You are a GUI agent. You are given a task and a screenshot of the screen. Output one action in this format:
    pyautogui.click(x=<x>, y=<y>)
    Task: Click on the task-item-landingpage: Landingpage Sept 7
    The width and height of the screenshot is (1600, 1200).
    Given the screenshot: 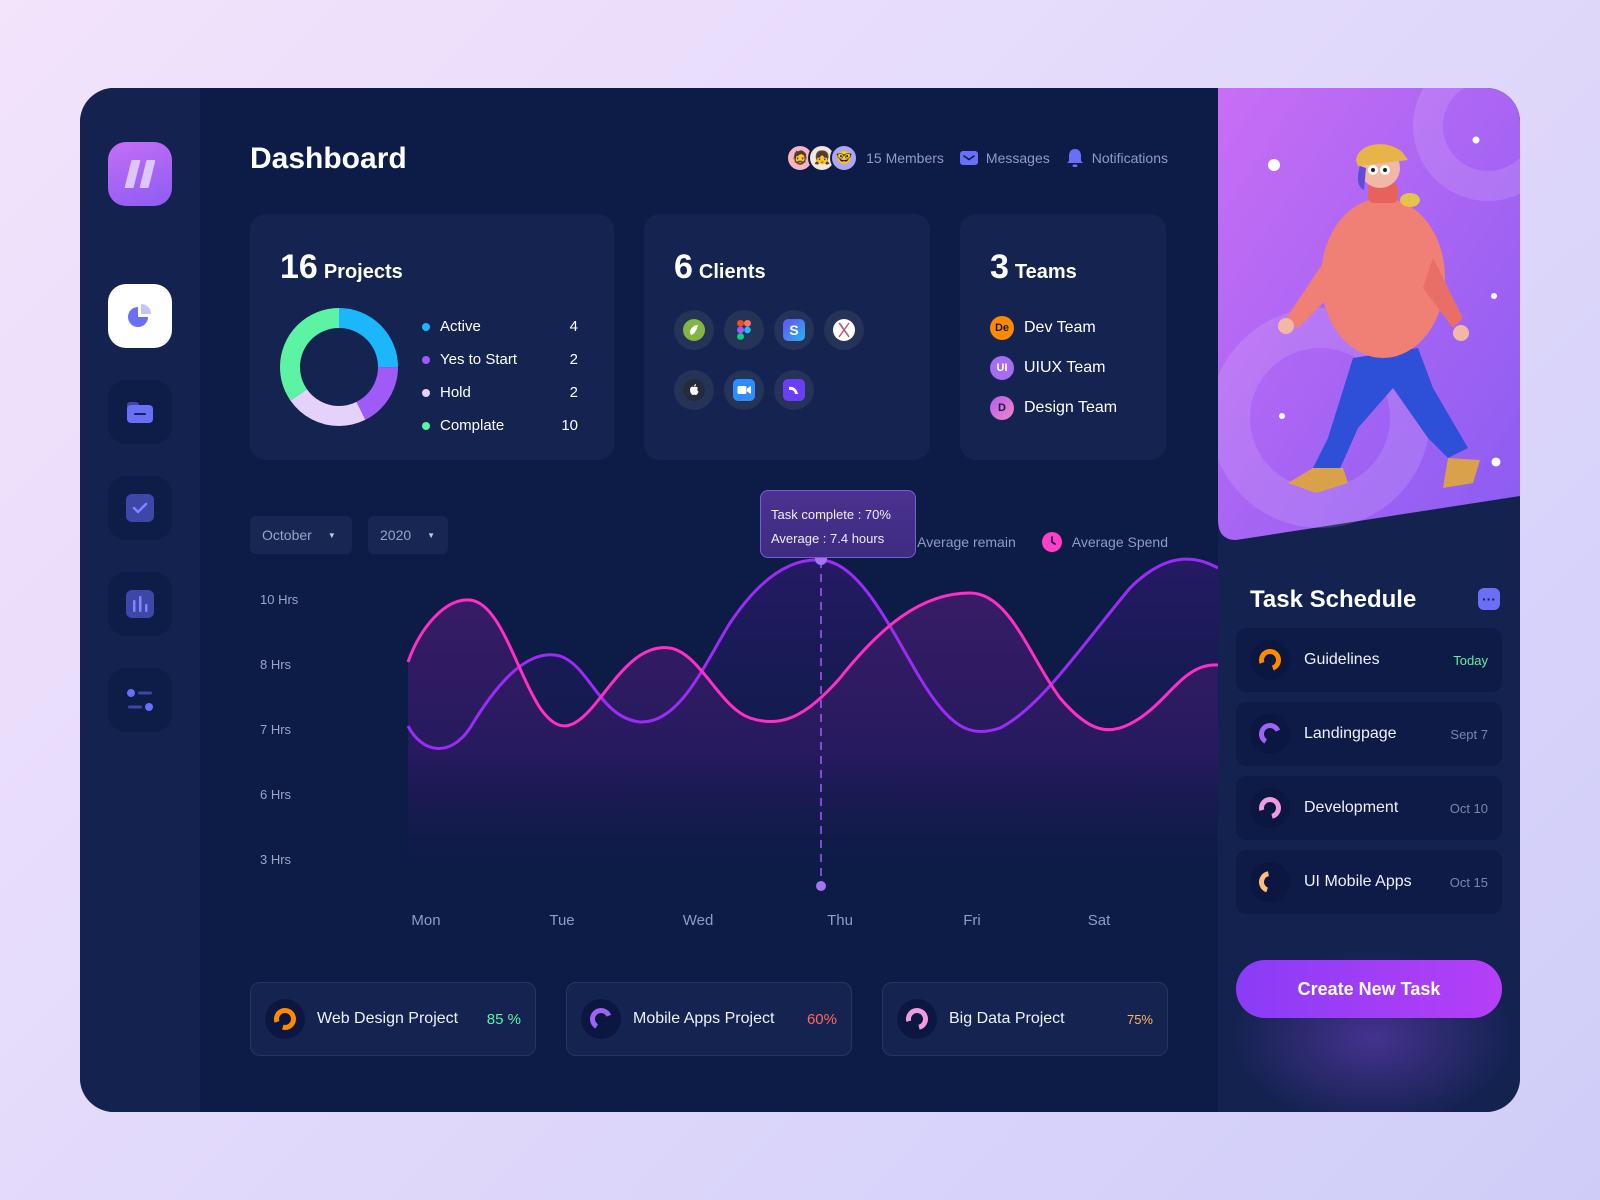 What is the action you would take?
    pyautogui.click(x=1369, y=734)
    